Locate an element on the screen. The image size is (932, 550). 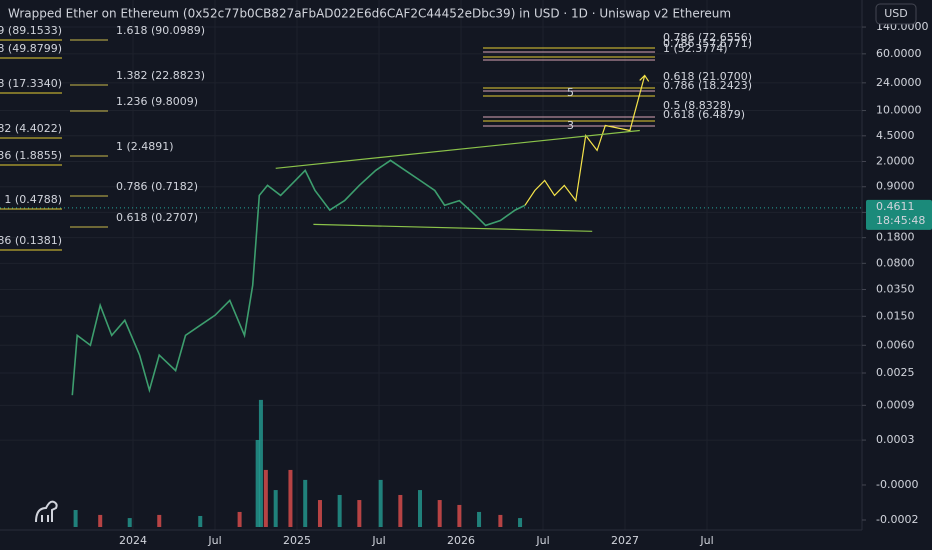
fib-label: 1.236 (9.8009) is located at coordinates (157, 101).